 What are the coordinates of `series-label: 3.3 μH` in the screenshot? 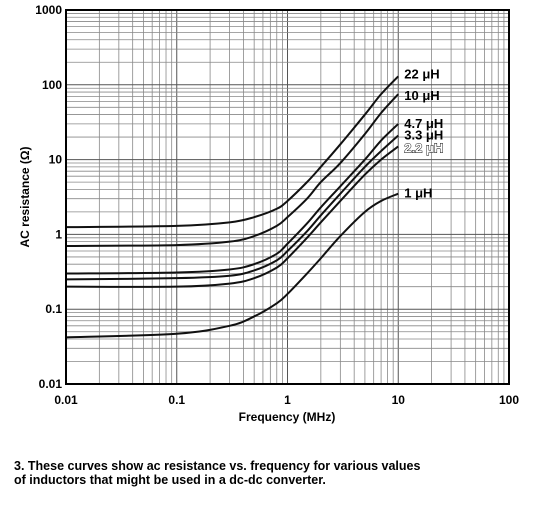 It's located at (423, 134).